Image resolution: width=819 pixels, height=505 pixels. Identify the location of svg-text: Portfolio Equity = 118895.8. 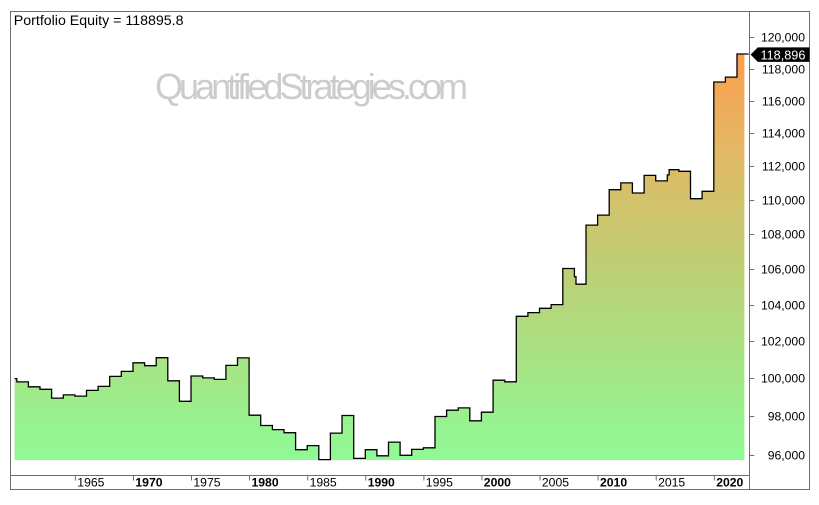
(99, 21).